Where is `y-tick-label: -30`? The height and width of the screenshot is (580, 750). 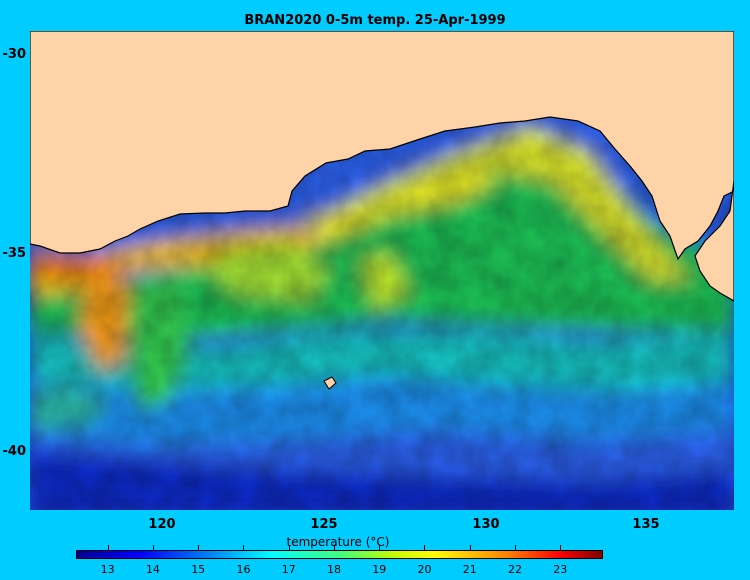
y-tick-label: -30 is located at coordinates (14, 54).